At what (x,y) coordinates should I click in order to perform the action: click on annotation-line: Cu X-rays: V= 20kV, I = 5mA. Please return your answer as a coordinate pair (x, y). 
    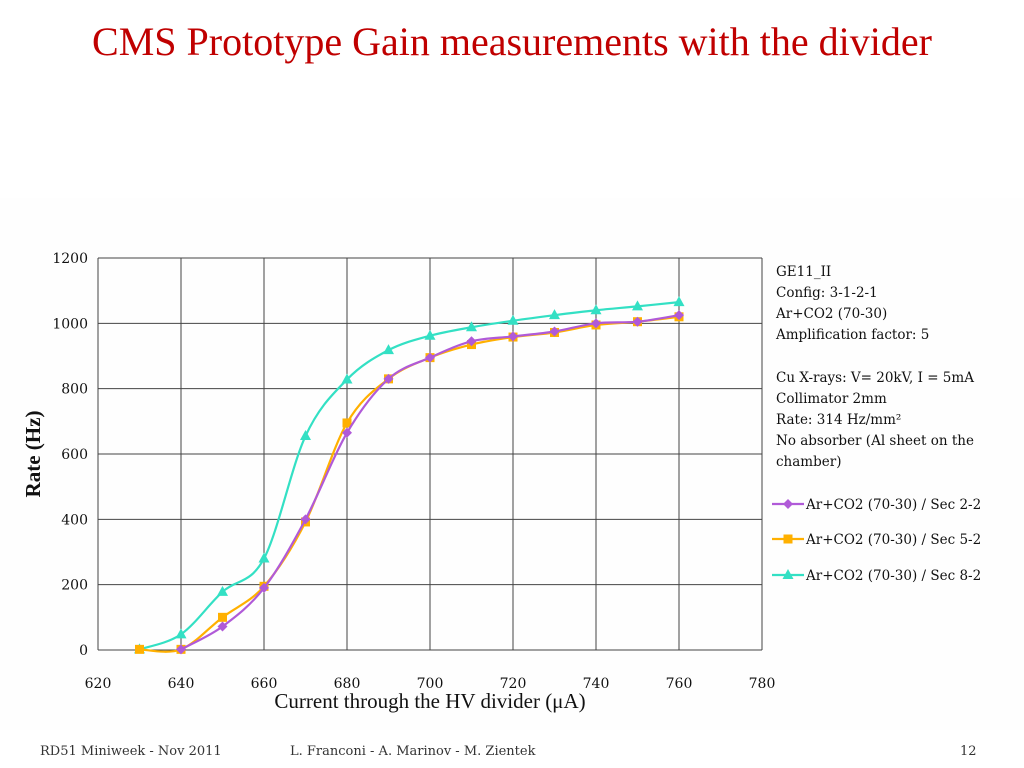
    Looking at the image, I should click on (875, 378).